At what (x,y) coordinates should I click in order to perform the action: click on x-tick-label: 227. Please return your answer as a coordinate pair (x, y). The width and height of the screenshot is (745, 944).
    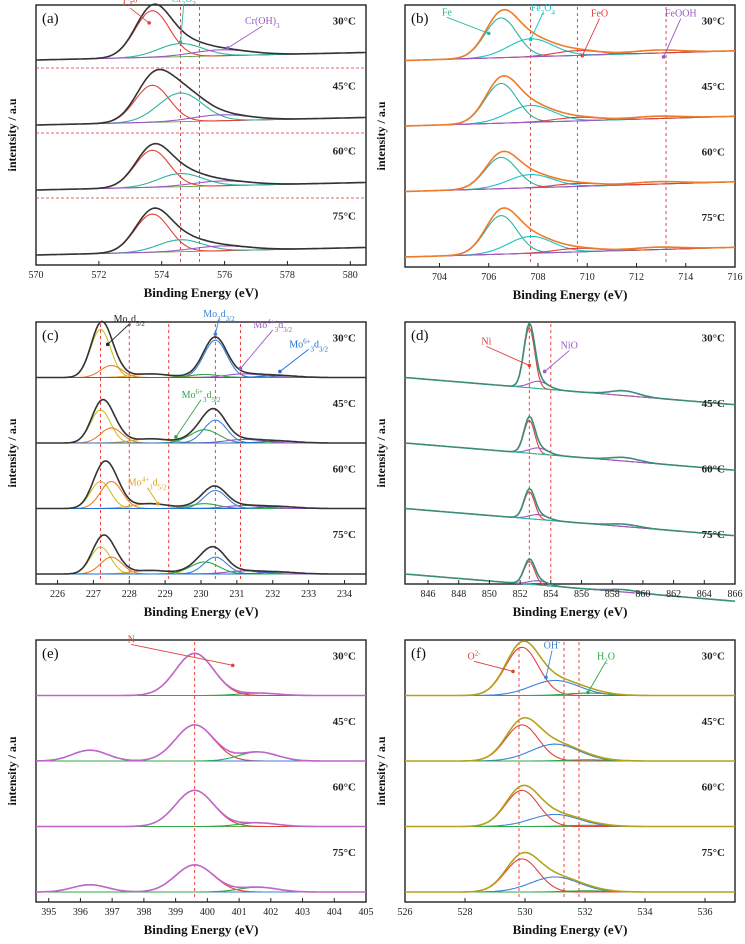
    Looking at the image, I should click on (93, 594).